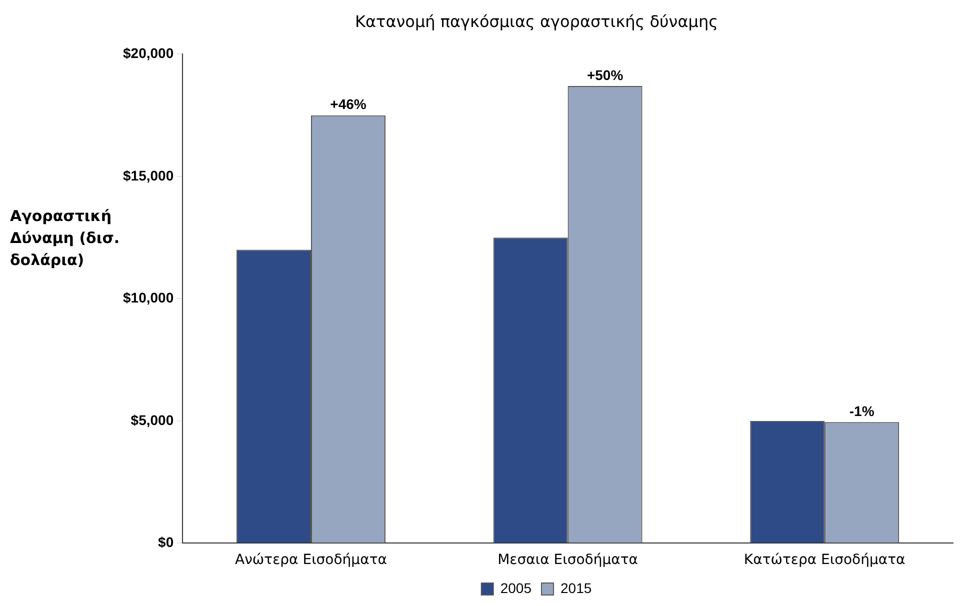 Image resolution: width=963 pixels, height=606 pixels. I want to click on y-tick-label: $20,000, so click(148, 53).